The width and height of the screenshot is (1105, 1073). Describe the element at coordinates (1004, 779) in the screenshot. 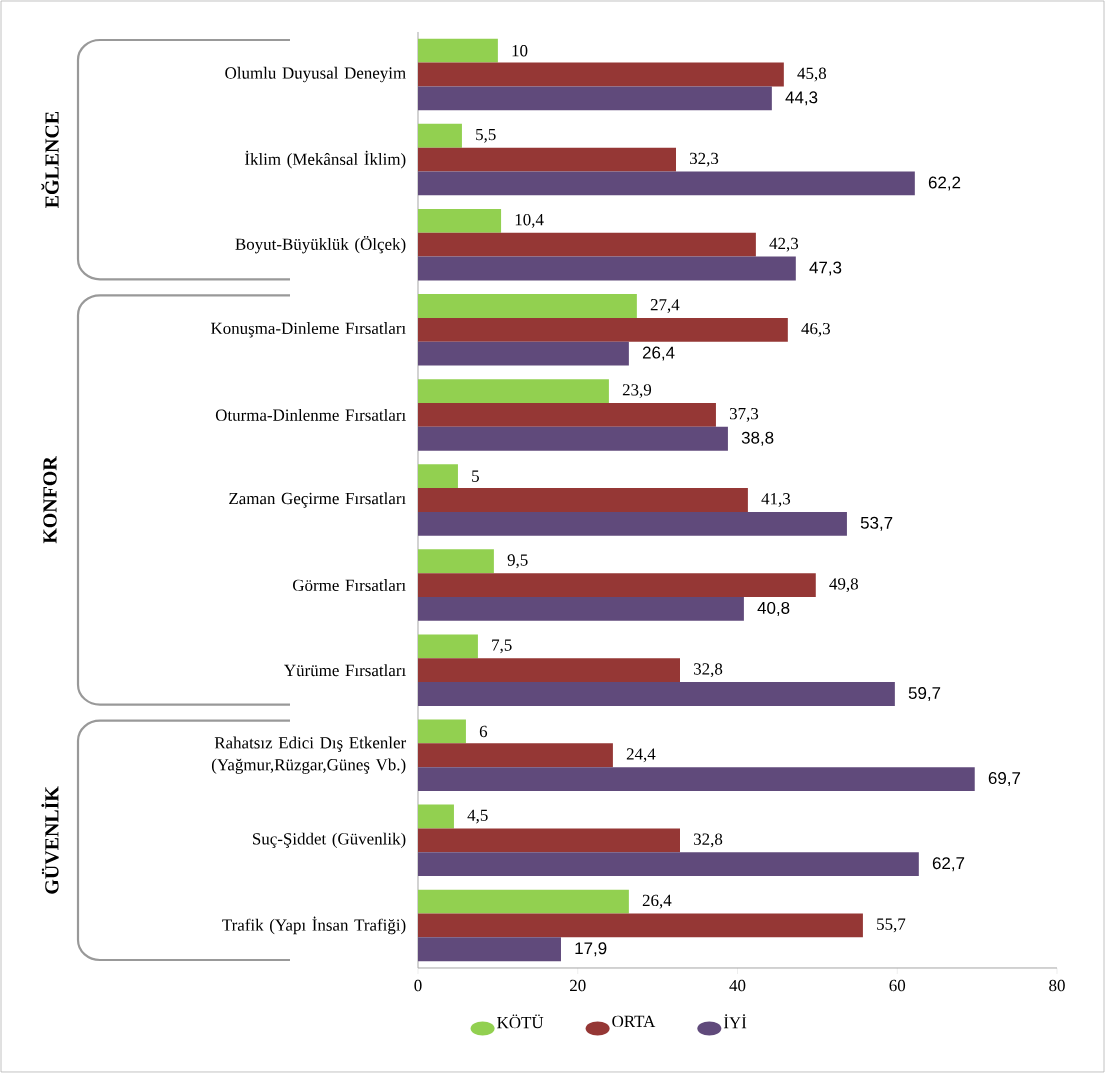

I see `data-label: 69,7` at that location.